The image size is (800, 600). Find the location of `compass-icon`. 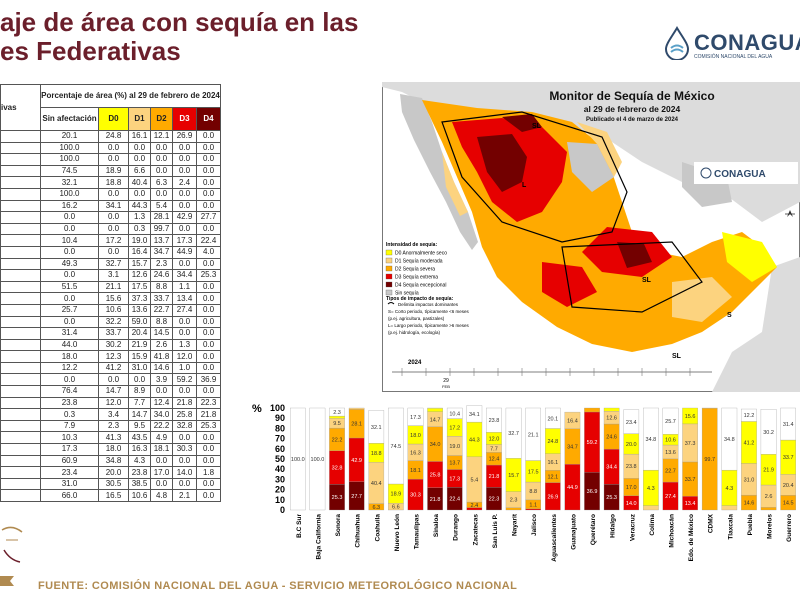

compass-icon is located at coordinates (790, 213).